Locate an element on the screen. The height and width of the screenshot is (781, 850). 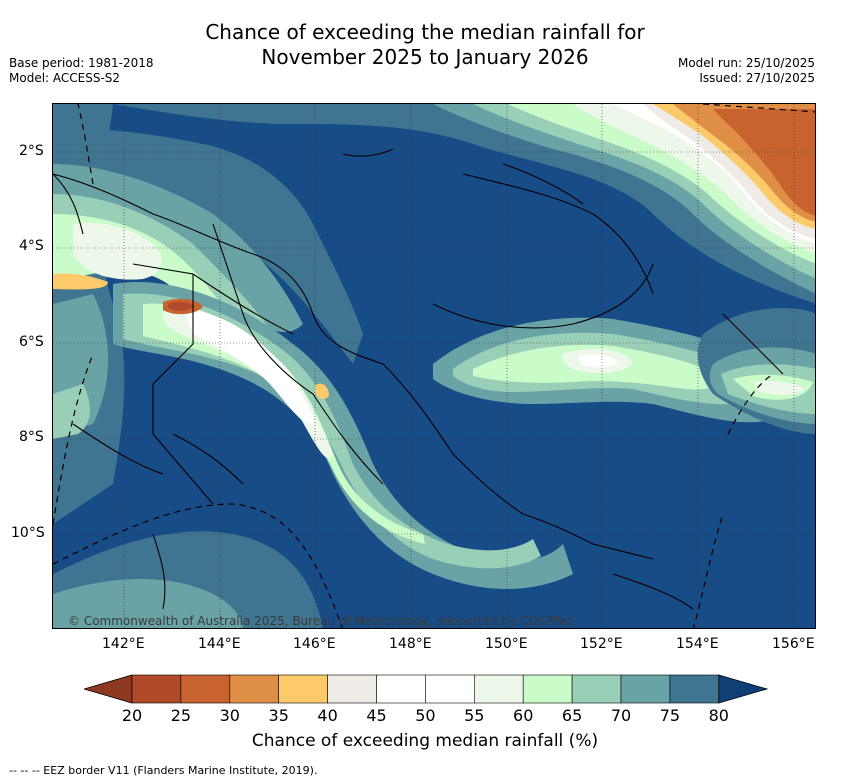
meta-right: Model run: 25/10/2025 Issued: 27/10/2025 is located at coordinates (746, 71).